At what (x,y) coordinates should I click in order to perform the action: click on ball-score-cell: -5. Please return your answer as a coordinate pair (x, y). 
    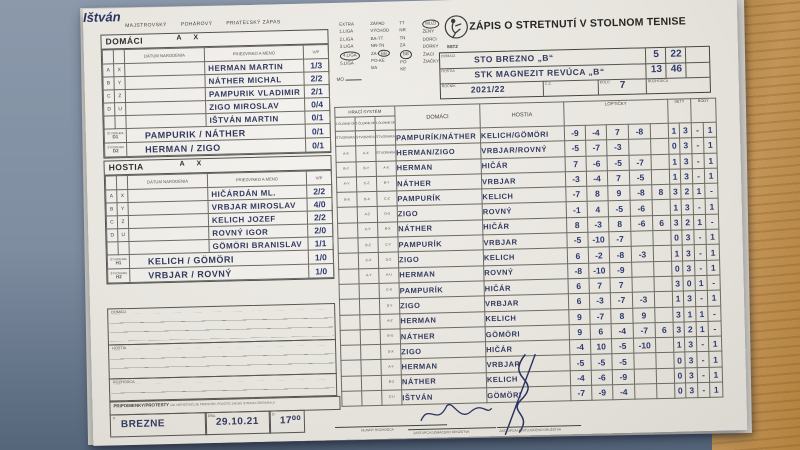
    Looking at the image, I should click on (580, 362).